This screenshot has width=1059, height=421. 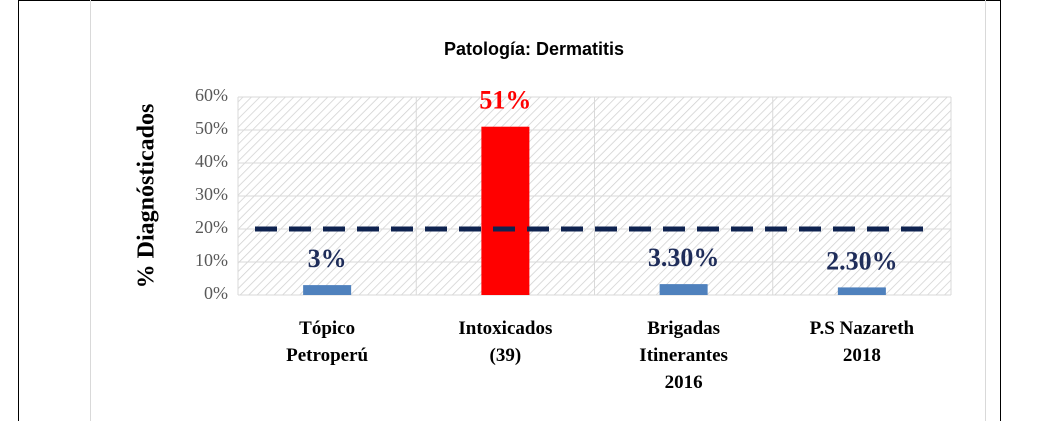 What do you see at coordinates (211, 128) in the screenshot?
I see `y-tick-label: 50%` at bounding box center [211, 128].